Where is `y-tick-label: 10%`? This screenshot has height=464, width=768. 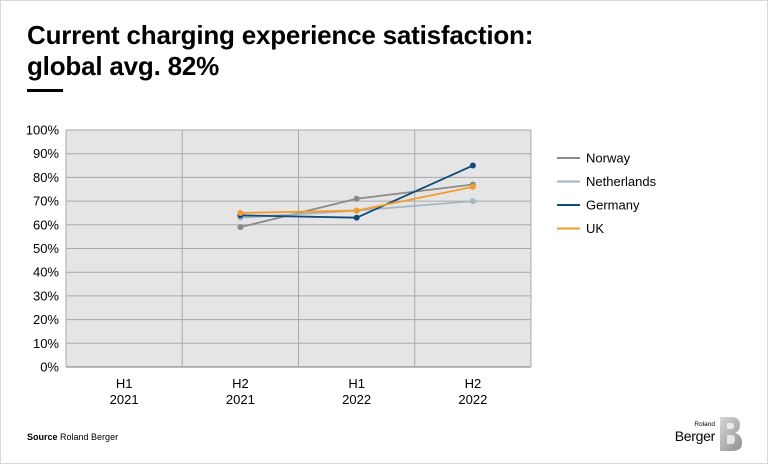
y-tick-label: 10% is located at coordinates (46, 343).